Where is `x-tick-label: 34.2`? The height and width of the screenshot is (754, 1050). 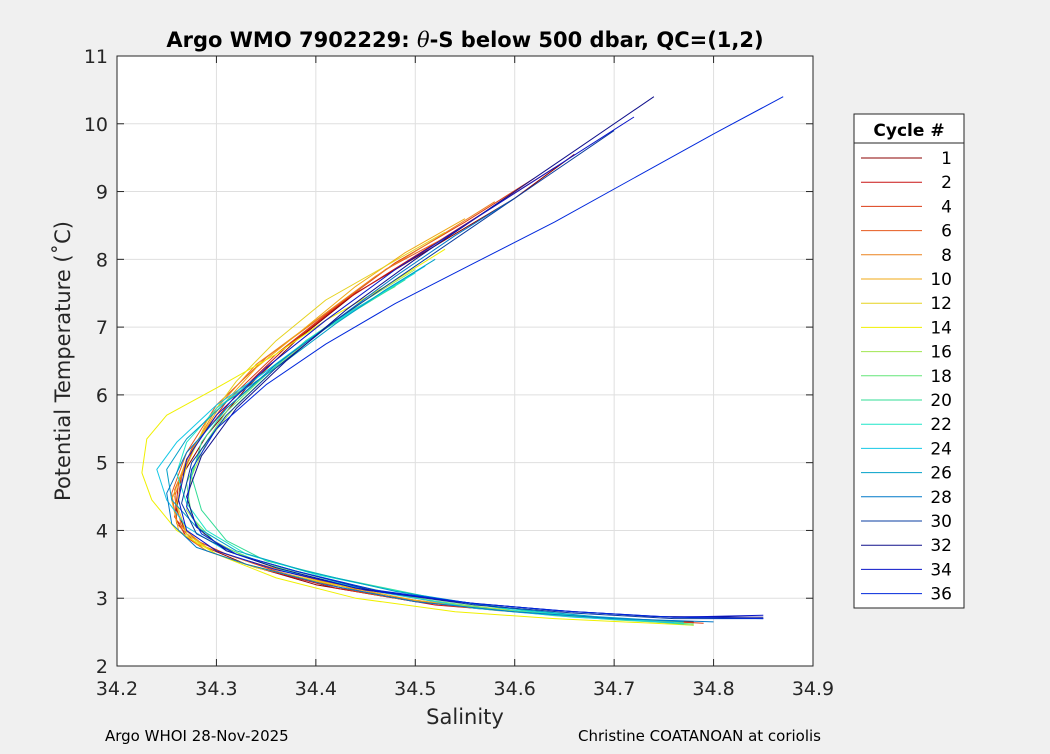
x-tick-label: 34.2 is located at coordinates (117, 689).